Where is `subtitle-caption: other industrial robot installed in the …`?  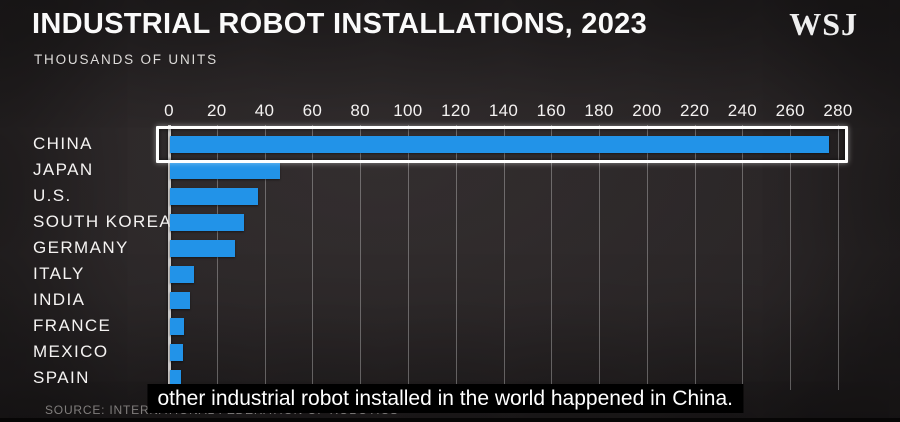
subtitle-caption: other industrial robot installed in the … is located at coordinates (445, 398).